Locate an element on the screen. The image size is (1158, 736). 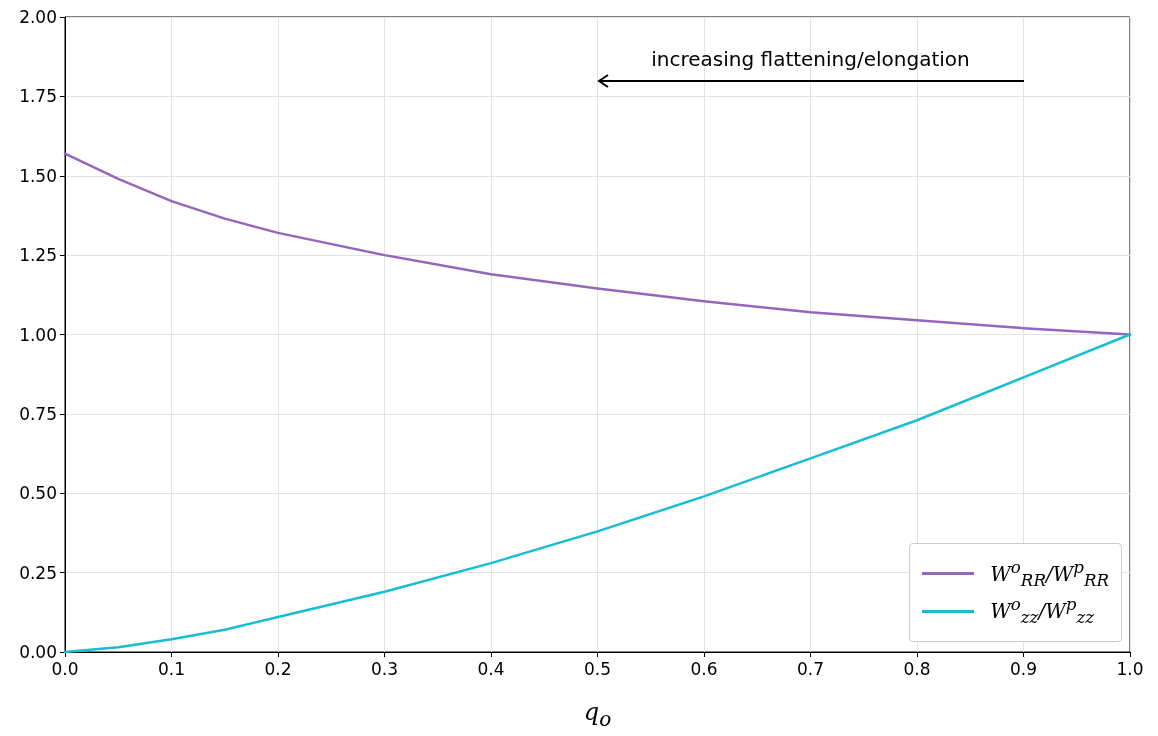
y-tick-label: 2.00 is located at coordinates (38, 17).